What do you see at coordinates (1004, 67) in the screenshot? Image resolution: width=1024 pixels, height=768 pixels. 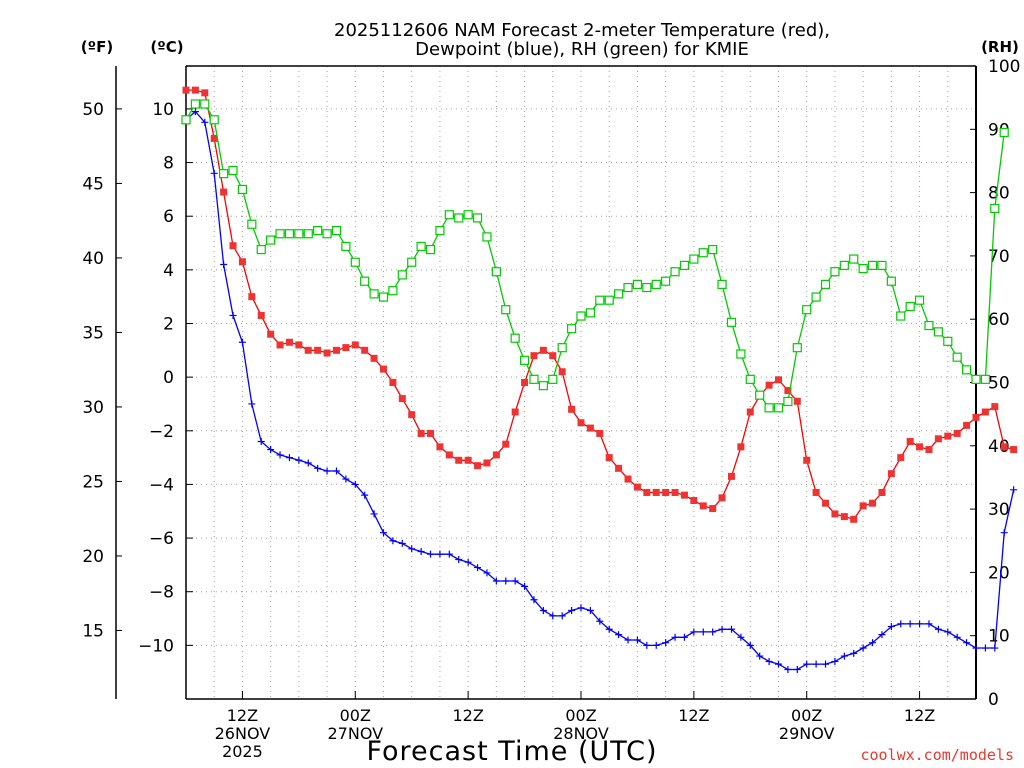 I see `rh-tick-label: 100` at bounding box center [1004, 67].